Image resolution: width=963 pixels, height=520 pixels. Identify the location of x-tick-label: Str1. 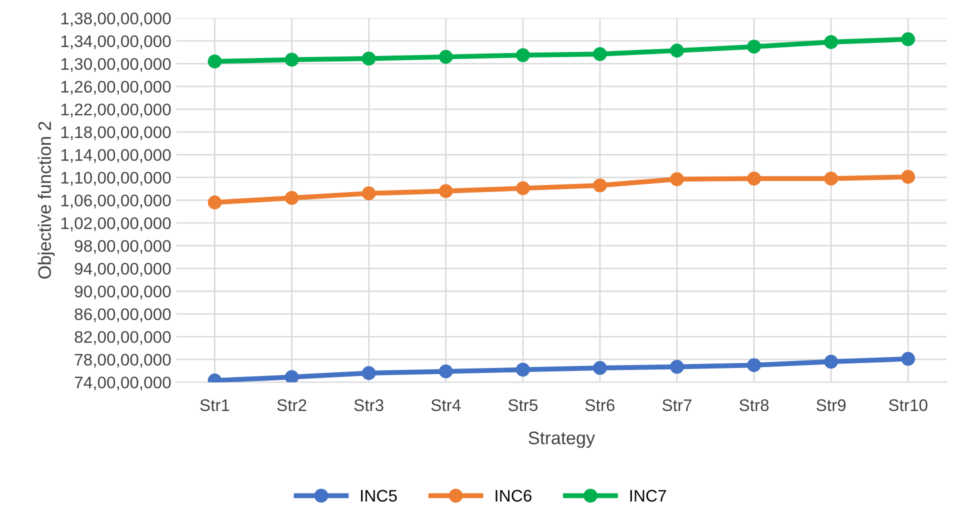
(215, 405).